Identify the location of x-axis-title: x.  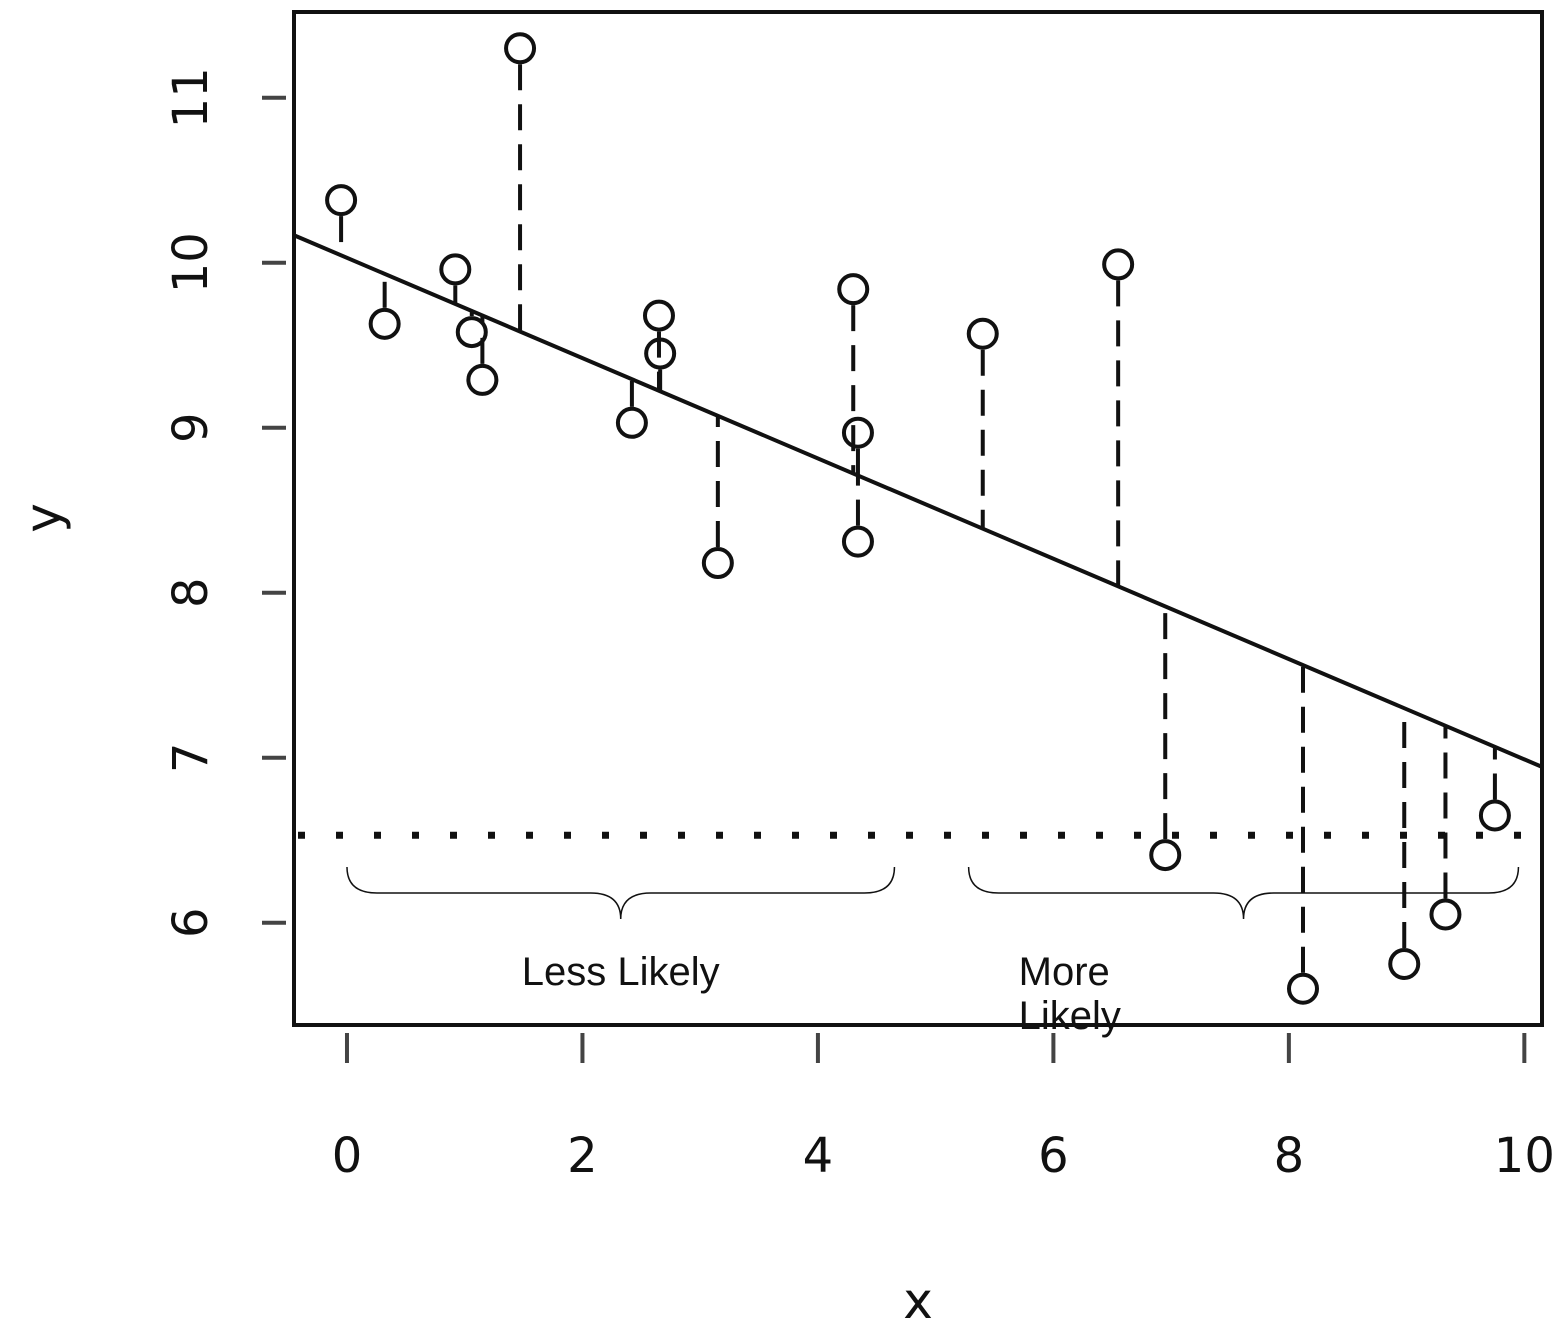
(918, 1301).